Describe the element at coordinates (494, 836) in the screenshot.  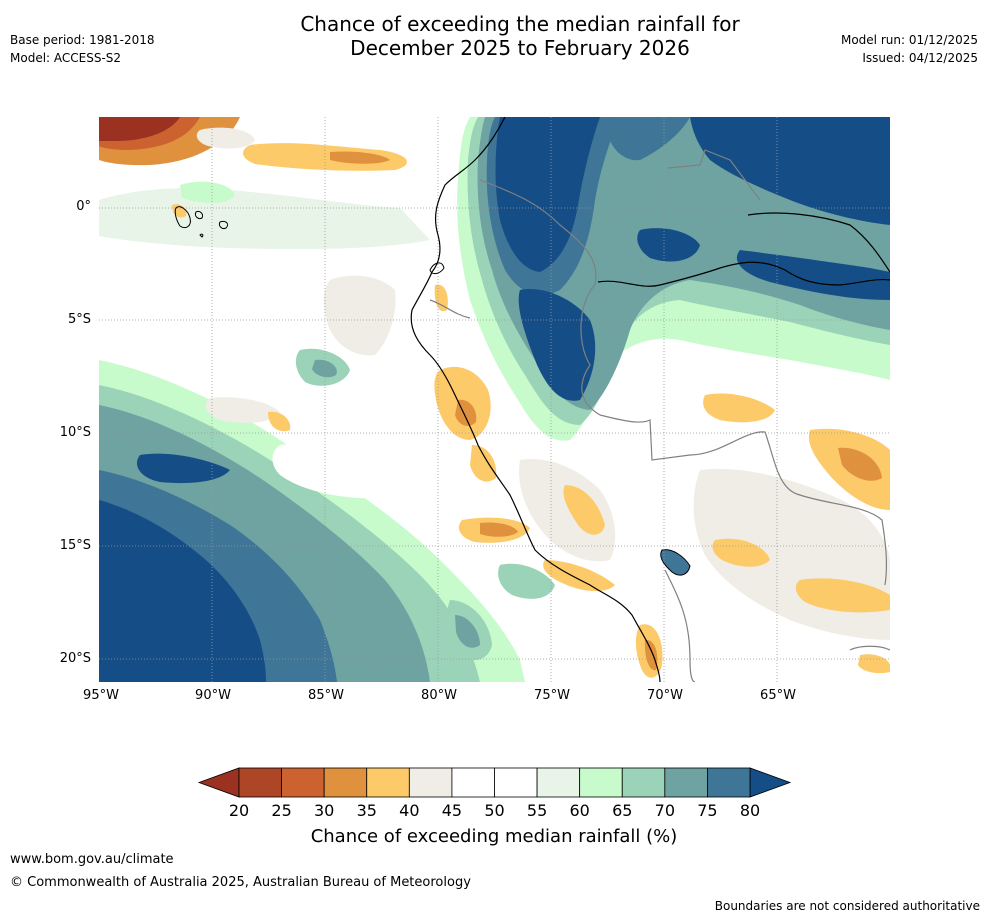
I see `colorbar-title: Chance of exceeding median rainfall (%)` at that location.